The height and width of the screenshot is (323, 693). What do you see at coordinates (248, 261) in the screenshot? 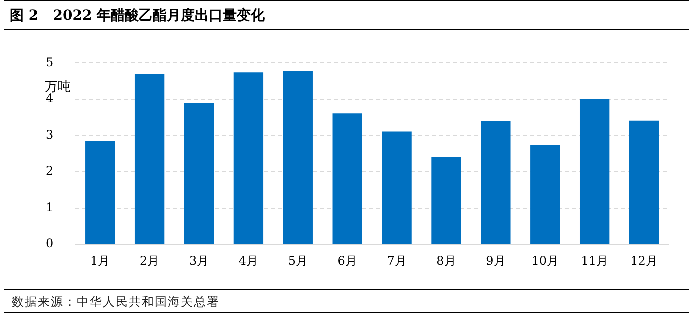
I see `x-tick-label: 4月` at bounding box center [248, 261].